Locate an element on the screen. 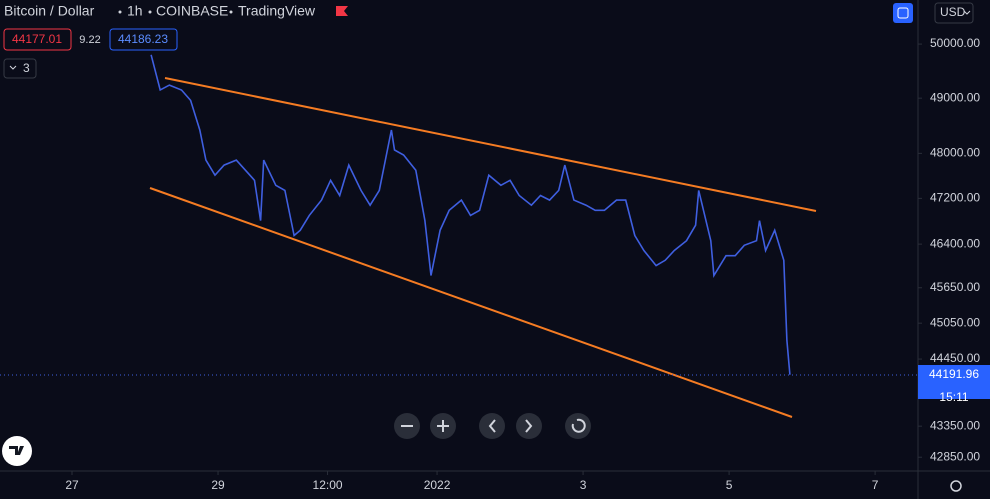 This screenshot has height=499, width=990. x-tick-label: 2022 is located at coordinates (437, 485).